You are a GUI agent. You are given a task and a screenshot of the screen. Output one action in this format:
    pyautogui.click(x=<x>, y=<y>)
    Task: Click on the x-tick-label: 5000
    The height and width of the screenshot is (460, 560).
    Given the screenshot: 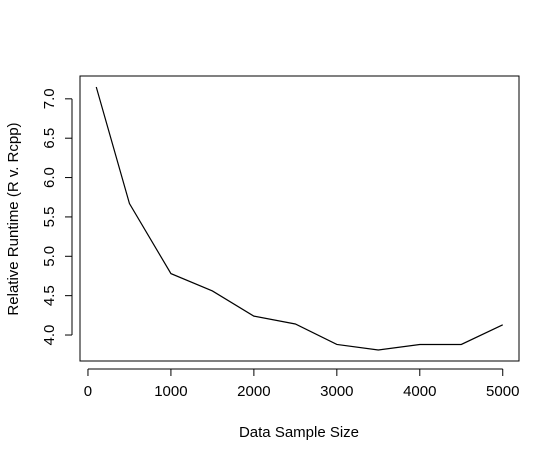 What is the action you would take?
    pyautogui.click(x=502, y=391)
    